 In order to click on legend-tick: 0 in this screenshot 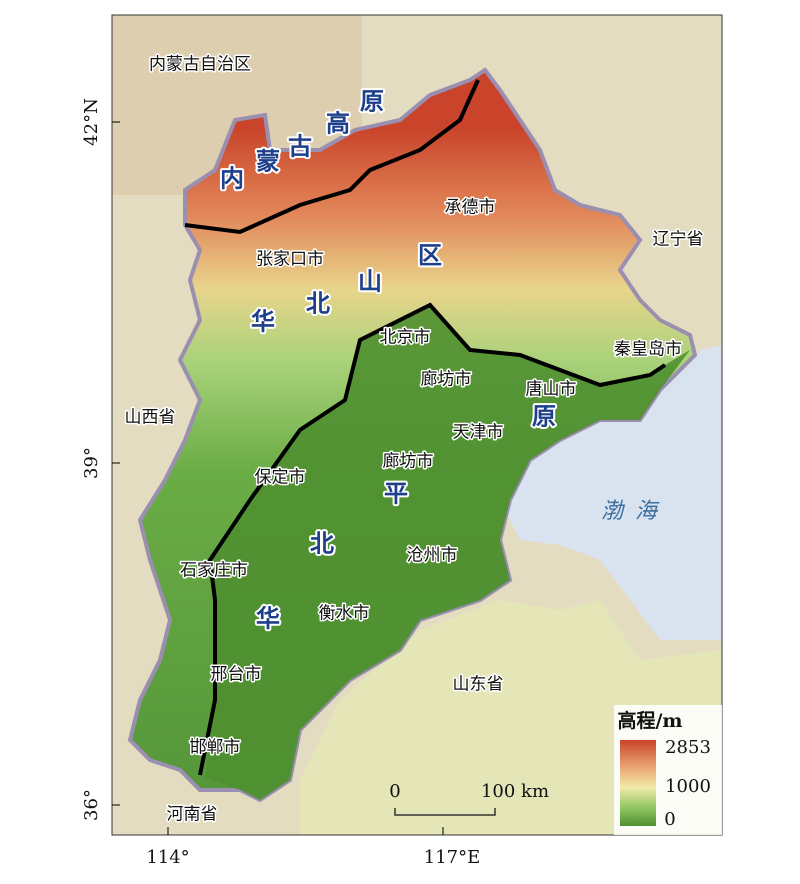, I will do `click(669, 819)`.